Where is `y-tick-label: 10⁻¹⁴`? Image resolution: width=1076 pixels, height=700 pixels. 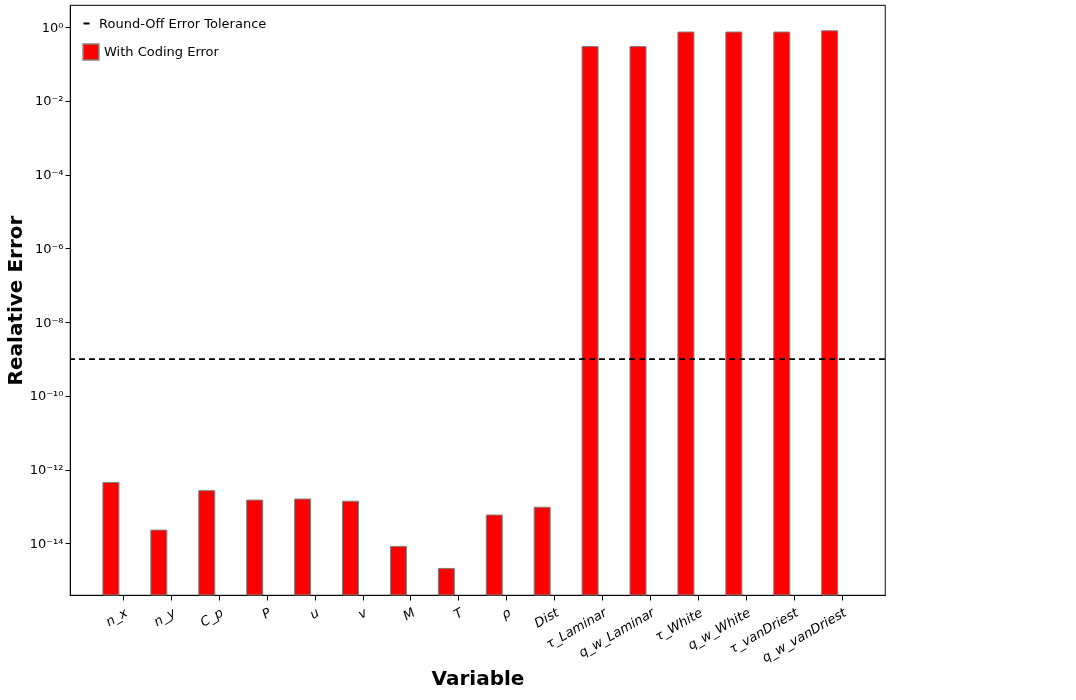 y-tick-label: 10⁻¹⁴ is located at coordinates (46, 543).